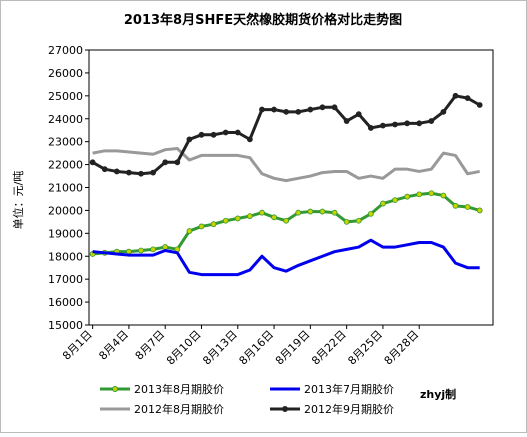  I want to click on legend-label: 2012年8月期胶价, so click(179, 409).